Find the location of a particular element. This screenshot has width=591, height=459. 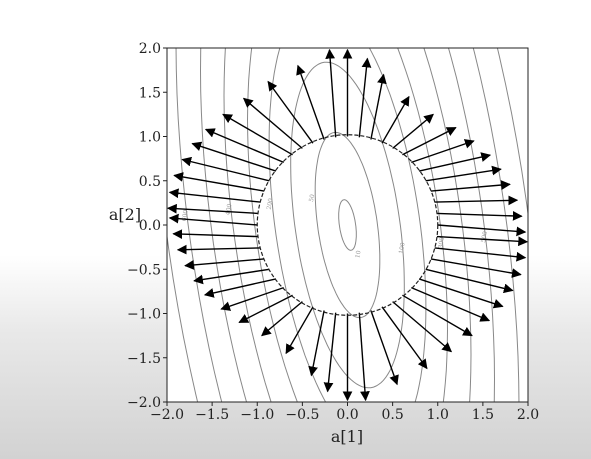

y-tick-label: −1.5 is located at coordinates (144, 359).